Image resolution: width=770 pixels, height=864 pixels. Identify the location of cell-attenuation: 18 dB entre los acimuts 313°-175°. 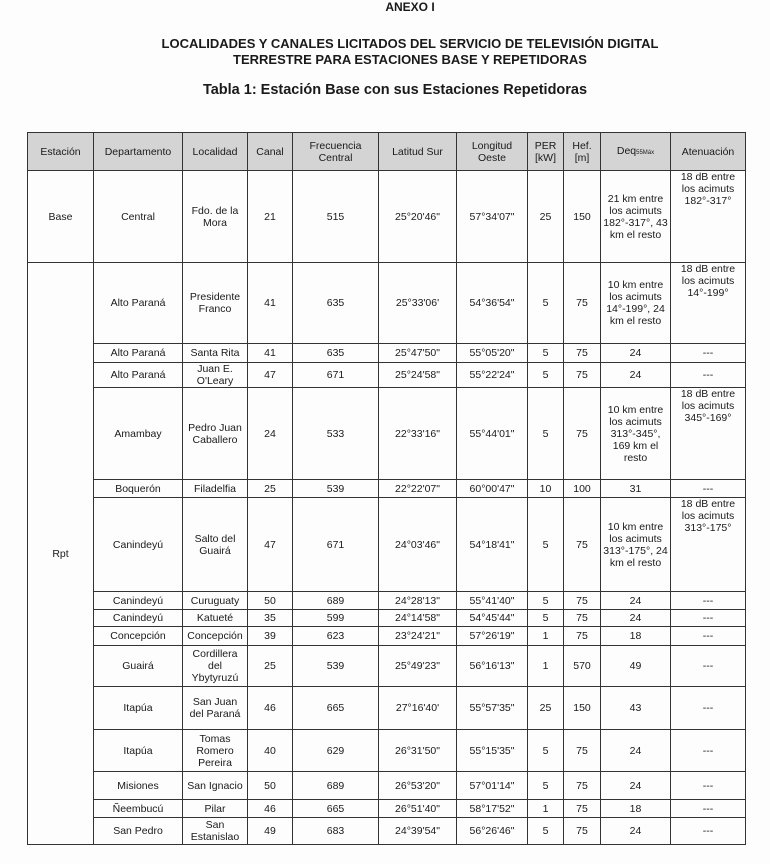
(708, 544).